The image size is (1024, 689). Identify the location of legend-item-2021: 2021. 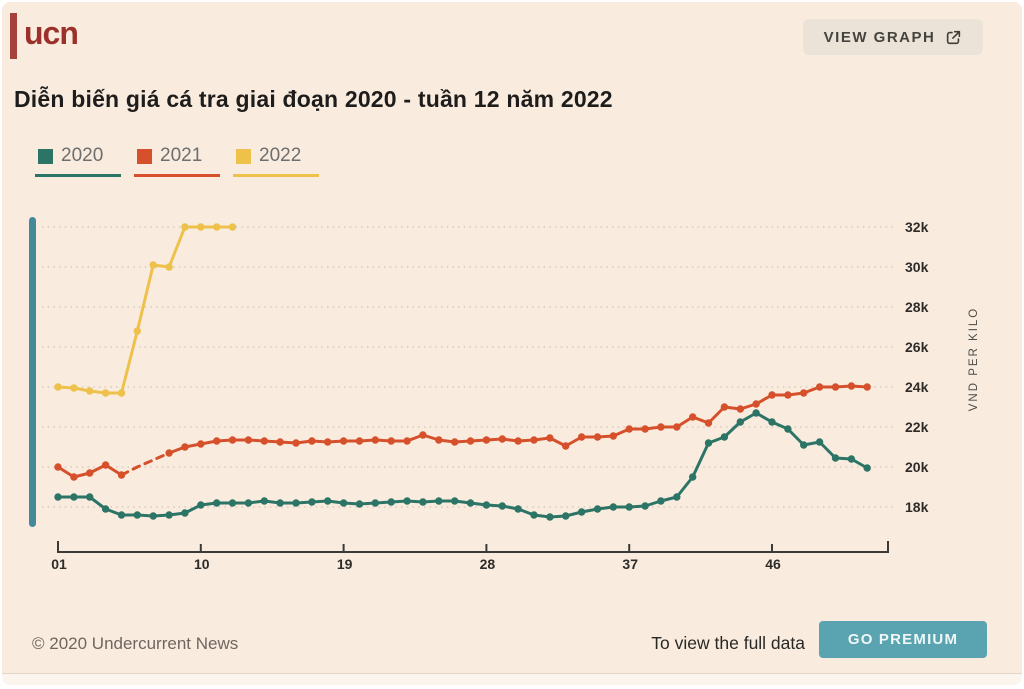
(177, 161).